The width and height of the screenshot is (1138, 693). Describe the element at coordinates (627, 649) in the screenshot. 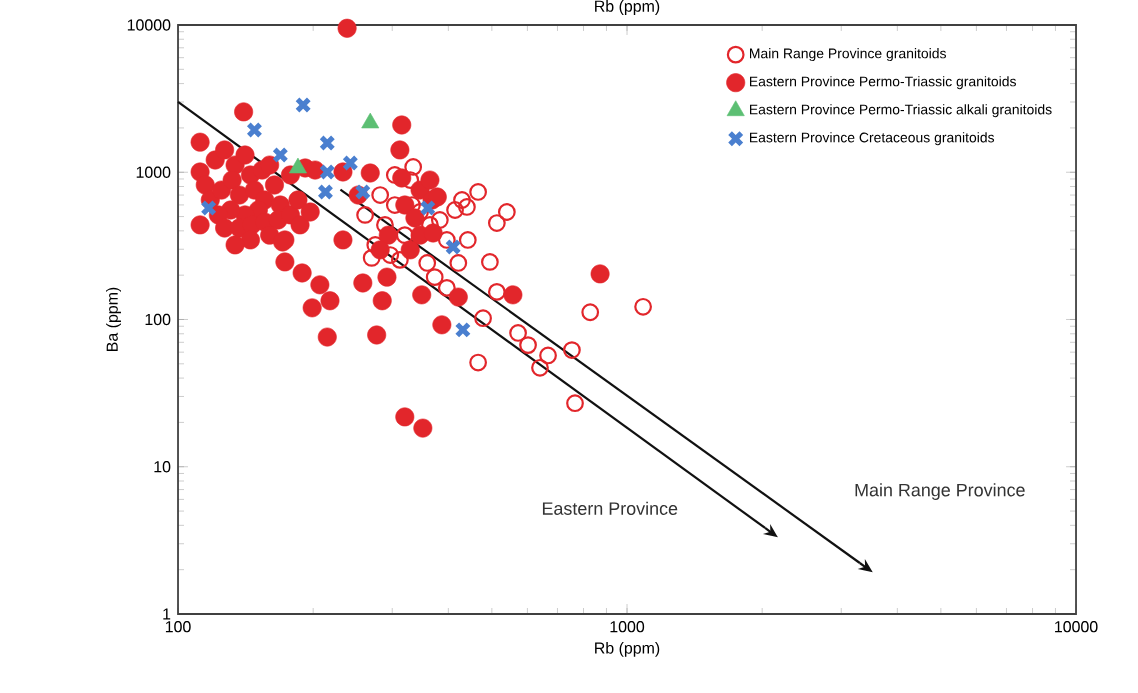

I see `x-axis-title: Rb (ppm)` at that location.